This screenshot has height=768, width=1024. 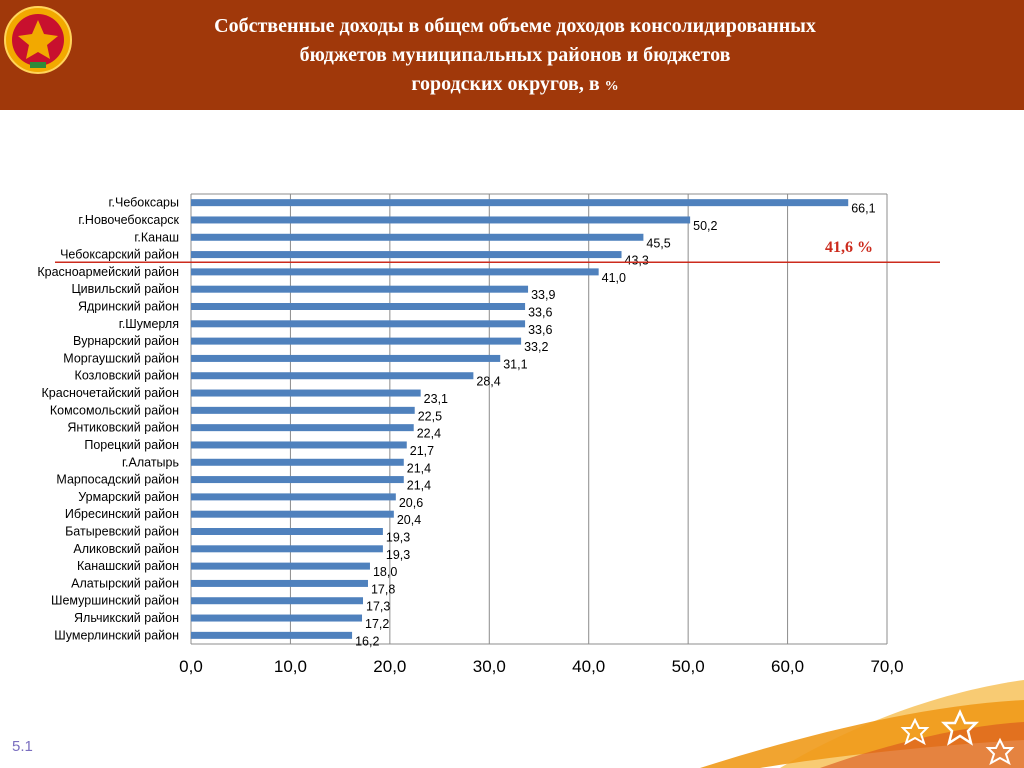 What do you see at coordinates (22, 746) in the screenshot?
I see `slide-number: 5.1` at bounding box center [22, 746].